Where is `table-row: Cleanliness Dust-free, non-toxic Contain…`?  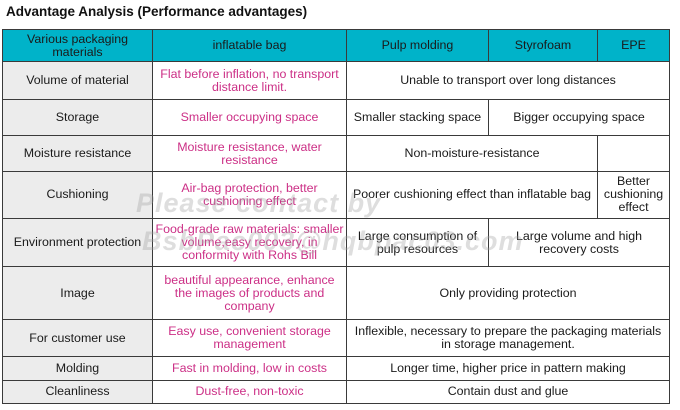
table-row: Cleanliness Dust-free, non-toxic Contain… is located at coordinates (336, 392).